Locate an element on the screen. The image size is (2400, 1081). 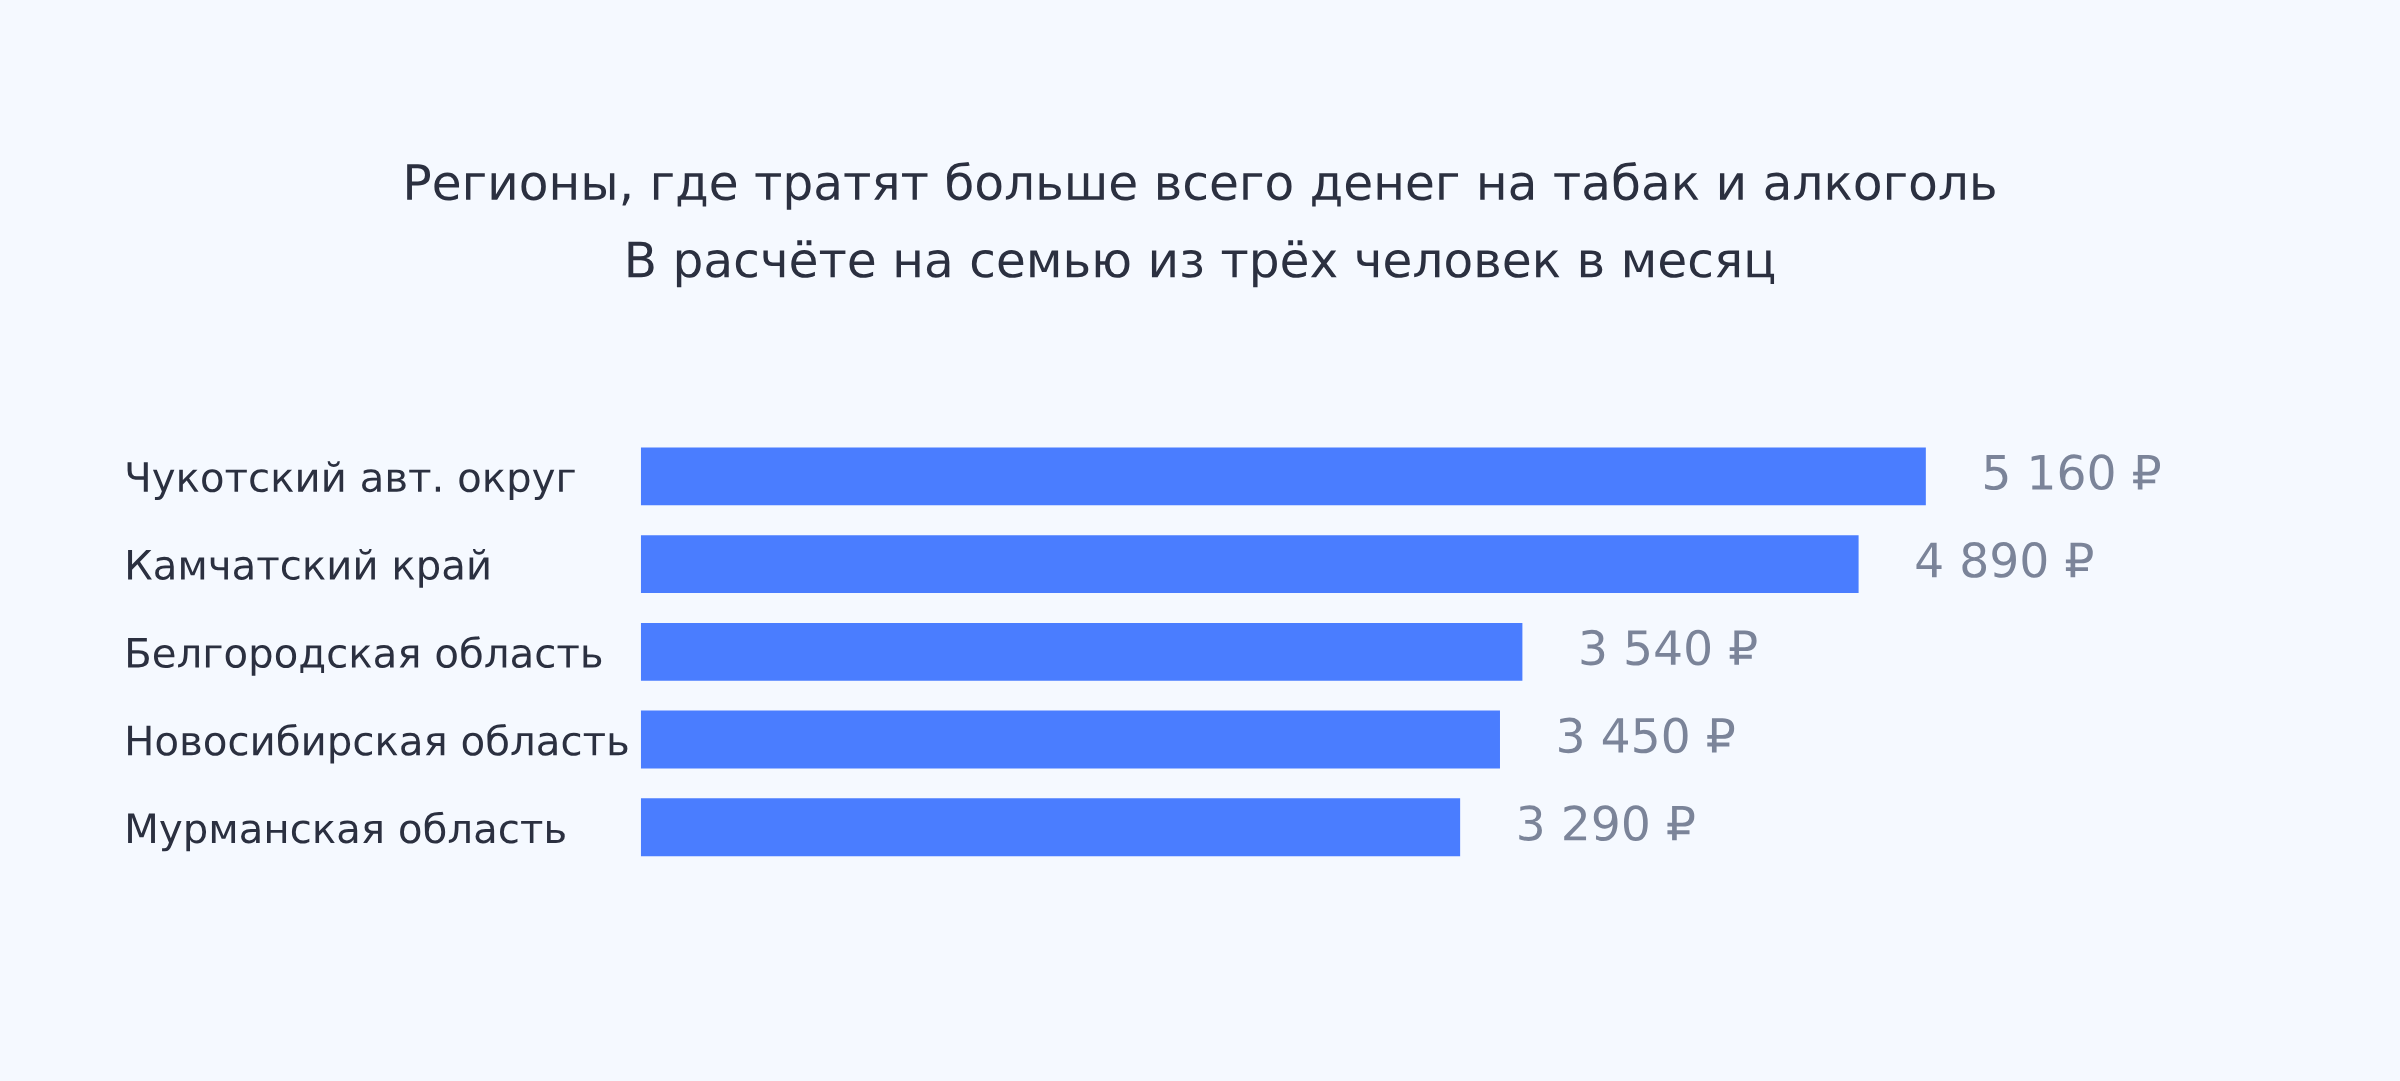
chart-title: Регионы, где тратят больше всего денег на табак и алкоголь is located at coordinates (1201, 185).